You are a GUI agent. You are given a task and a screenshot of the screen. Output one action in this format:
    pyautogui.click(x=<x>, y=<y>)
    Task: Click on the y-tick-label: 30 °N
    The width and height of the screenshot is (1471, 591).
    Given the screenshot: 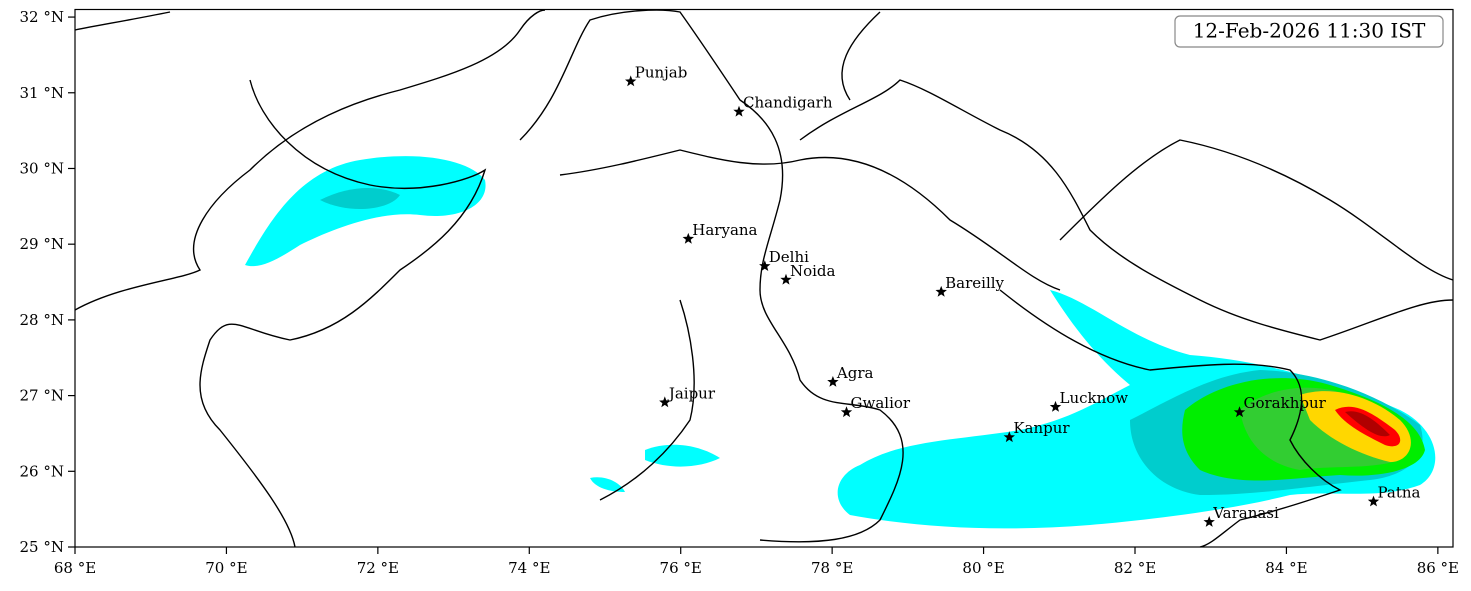 What is the action you would take?
    pyautogui.click(x=42, y=168)
    